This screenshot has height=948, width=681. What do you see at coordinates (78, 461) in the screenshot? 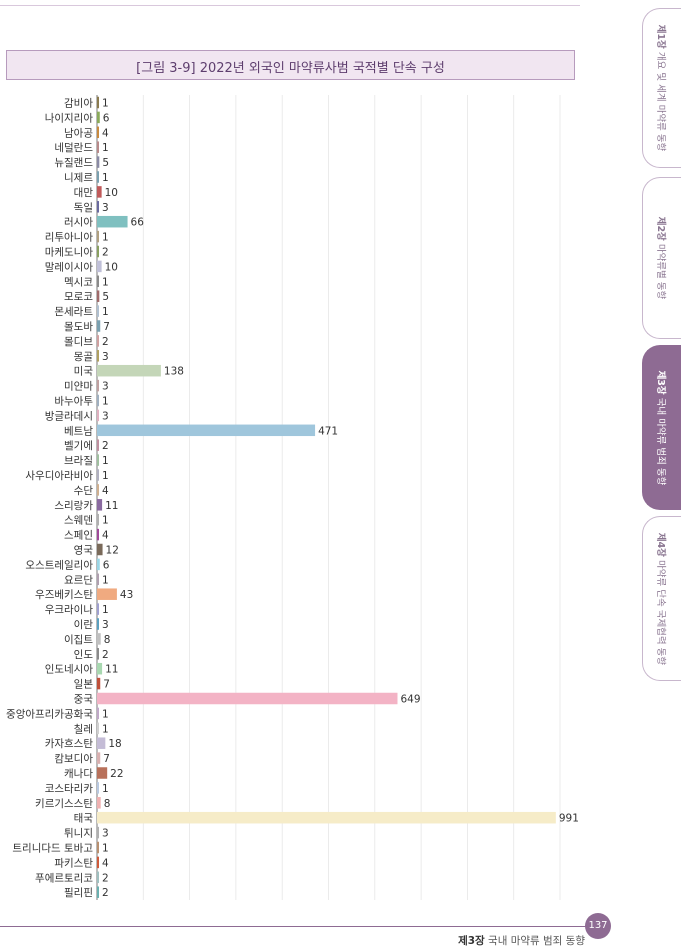
I see `category-label: 브라질` at bounding box center [78, 461].